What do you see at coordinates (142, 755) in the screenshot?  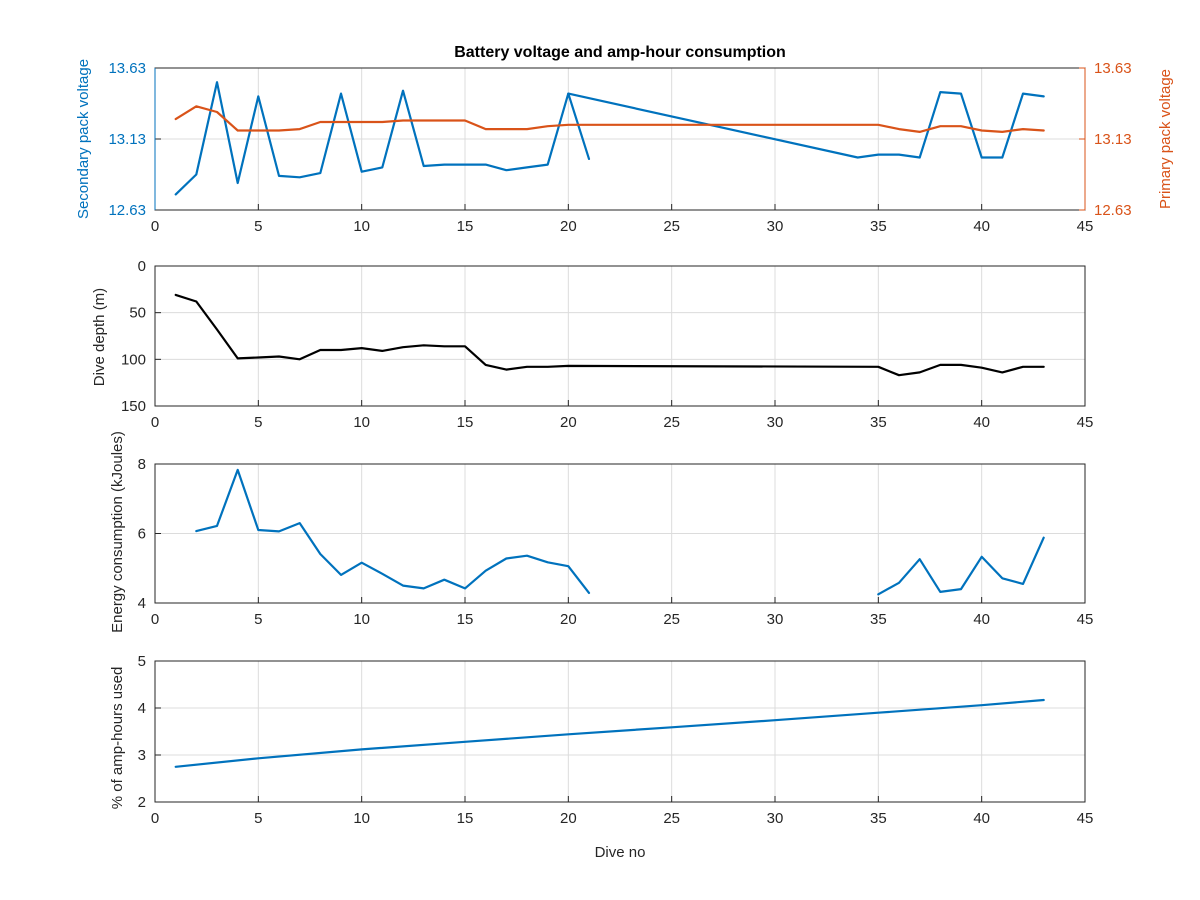 I see `y-tick-label: 3` at bounding box center [142, 755].